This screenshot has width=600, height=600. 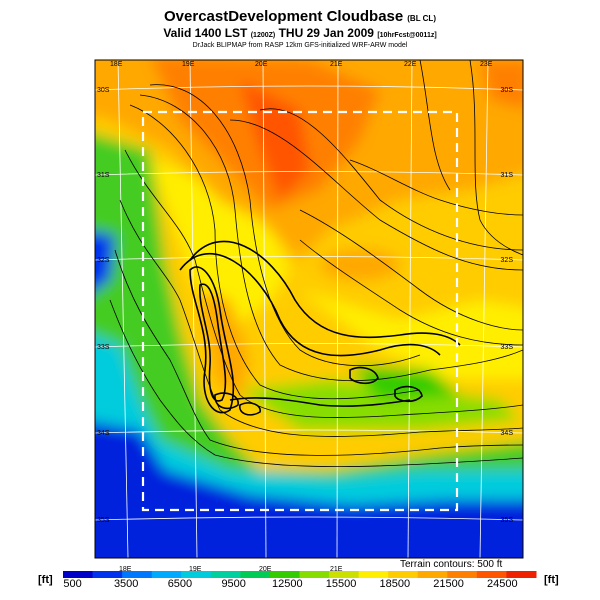 What do you see at coordinates (326, 33) in the screenshot?
I see `valid-date: THU 29 Jan 2009` at bounding box center [326, 33].